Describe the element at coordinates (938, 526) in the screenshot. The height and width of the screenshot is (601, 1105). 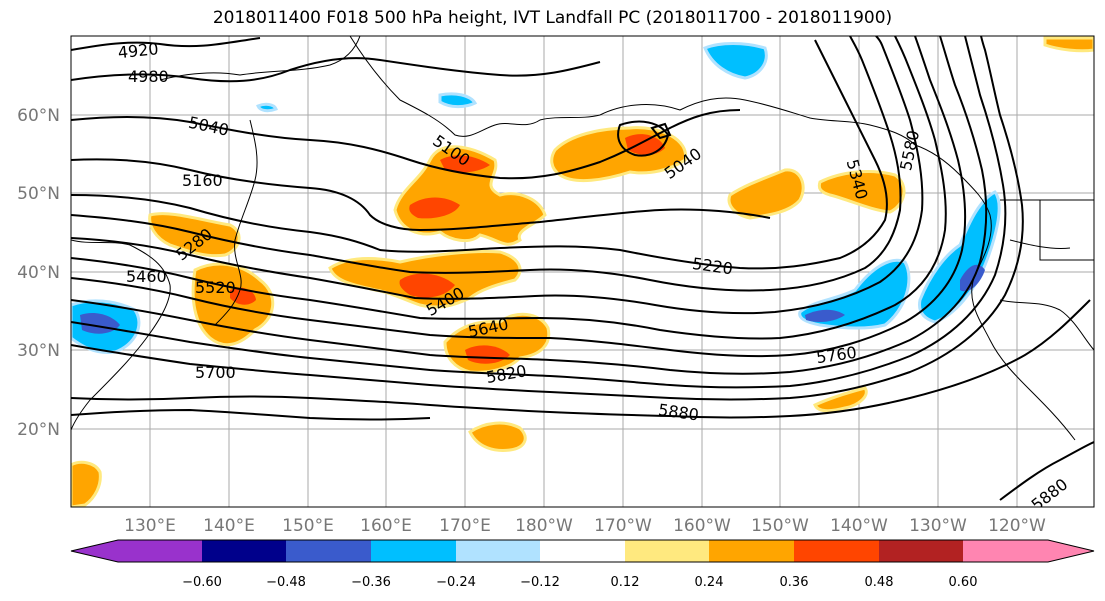
I see `lon-label: 130°W` at that location.